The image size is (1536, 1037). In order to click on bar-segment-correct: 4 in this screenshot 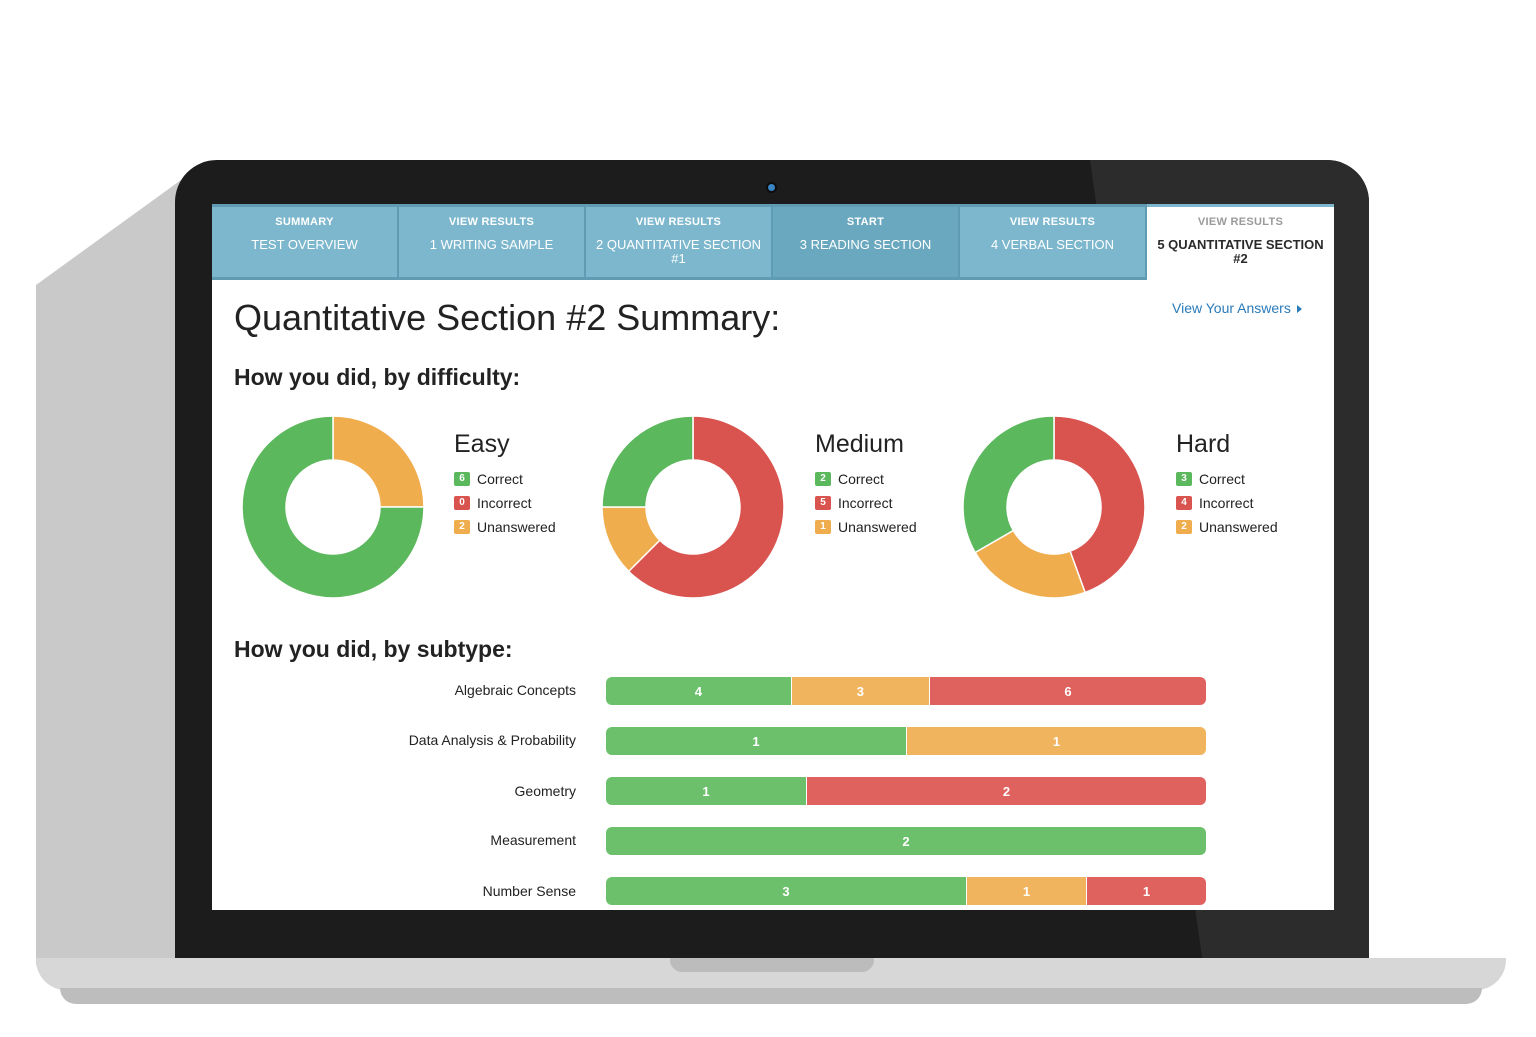, I will do `click(698, 691)`.